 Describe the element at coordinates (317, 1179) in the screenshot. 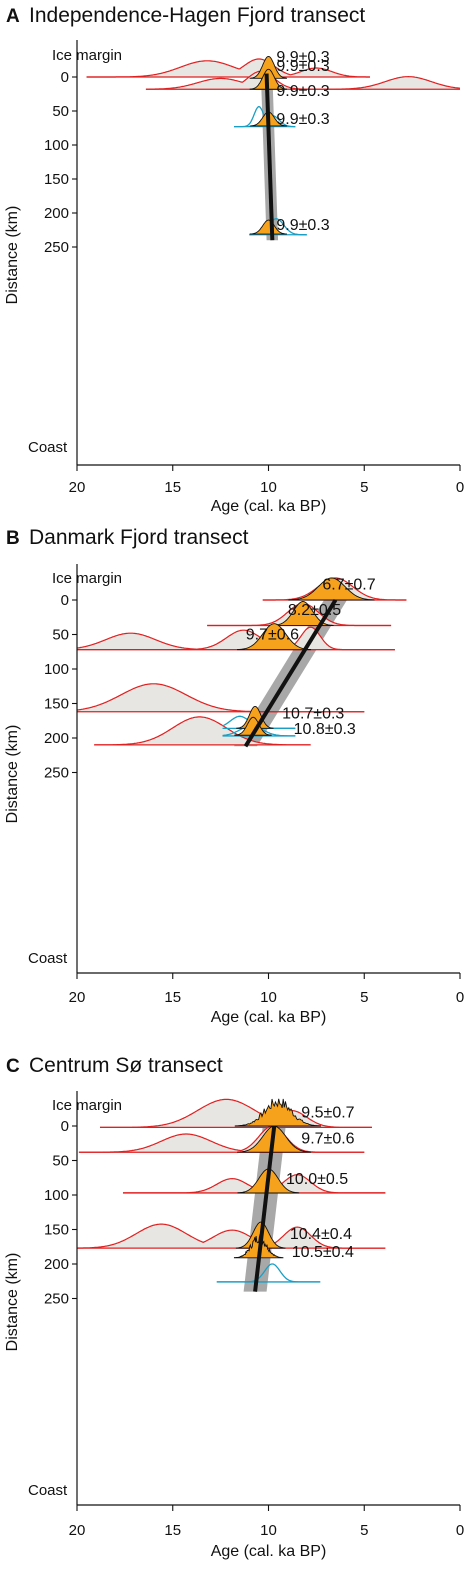

I see `panel-c-age-label: 10.0±0.5` at that location.